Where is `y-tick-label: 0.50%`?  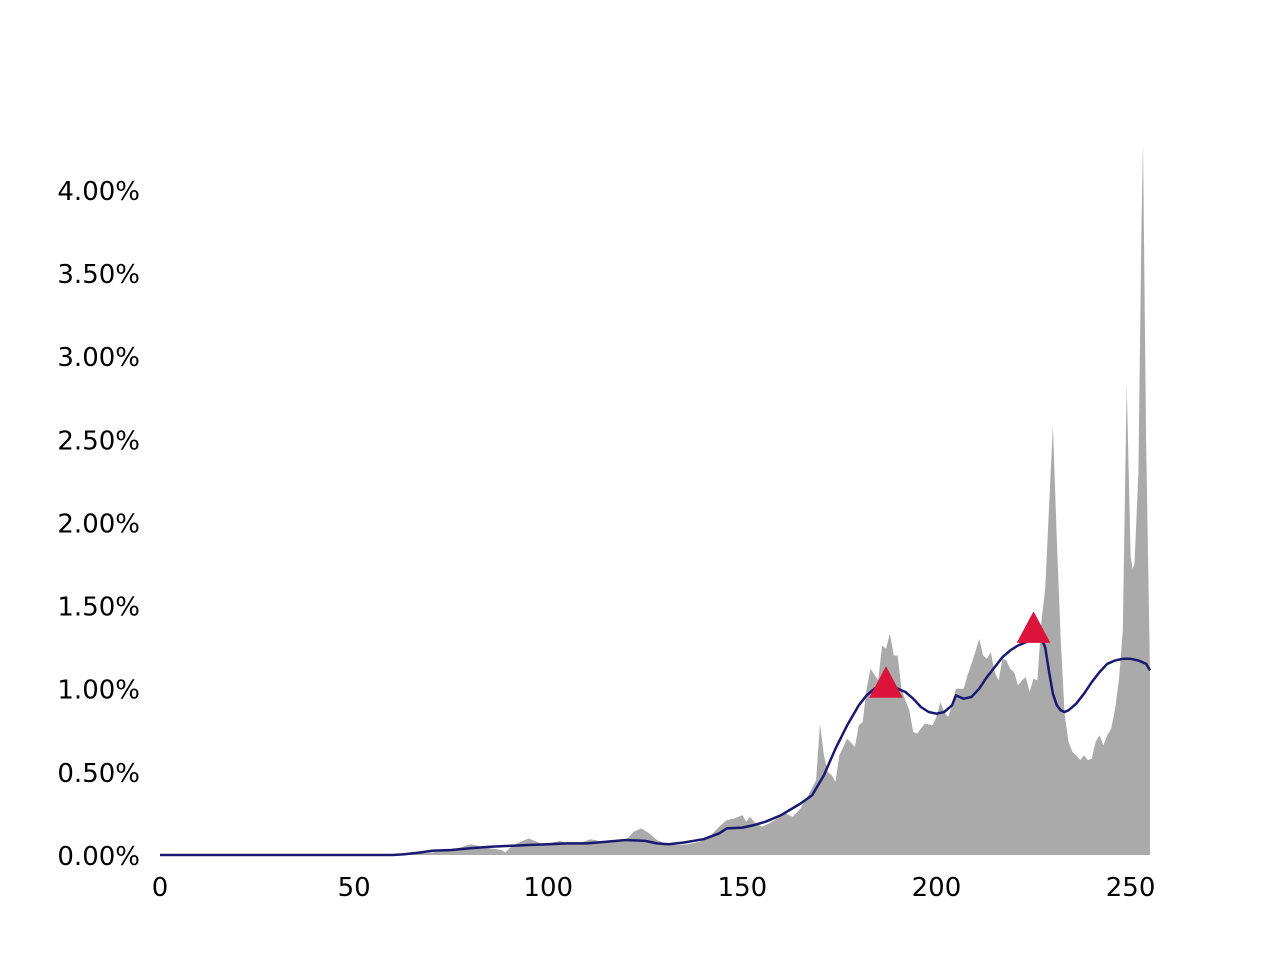 y-tick-label: 0.50% is located at coordinates (98, 774).